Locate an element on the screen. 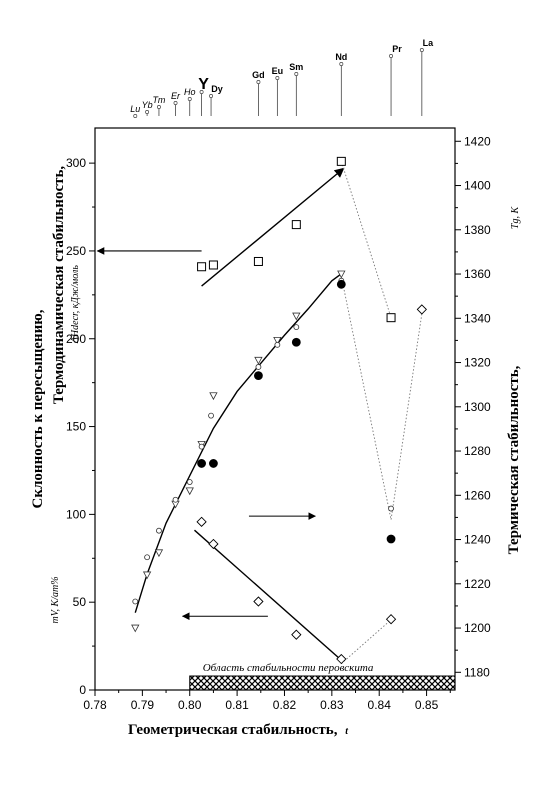 The height and width of the screenshot is (811, 550). x-tick-label: 0.84 is located at coordinates (380, 705).